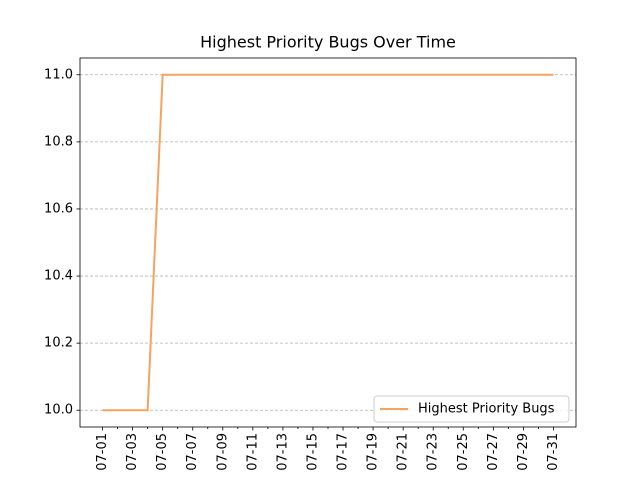  What do you see at coordinates (58, 343) in the screenshot?
I see `y-tick-label: 10.2` at bounding box center [58, 343].